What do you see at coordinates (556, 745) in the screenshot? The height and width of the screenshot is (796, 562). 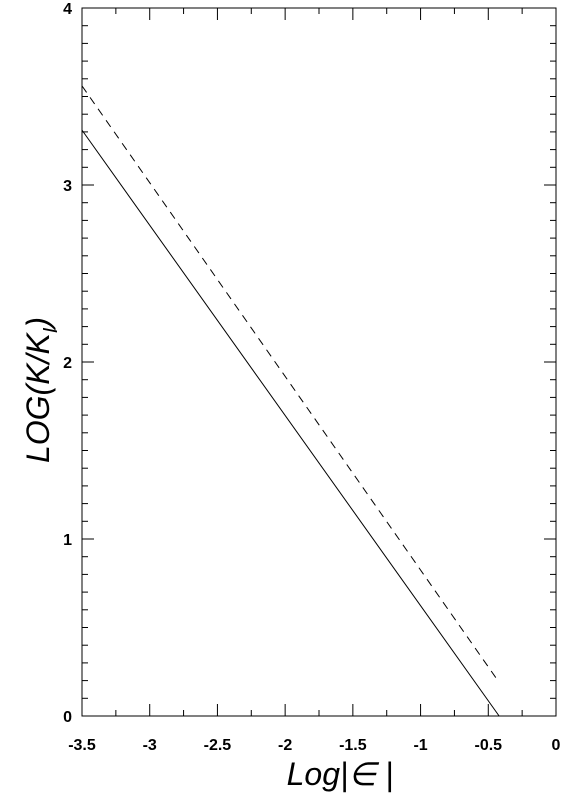 I see `x-tick-label: 0` at bounding box center [556, 745].